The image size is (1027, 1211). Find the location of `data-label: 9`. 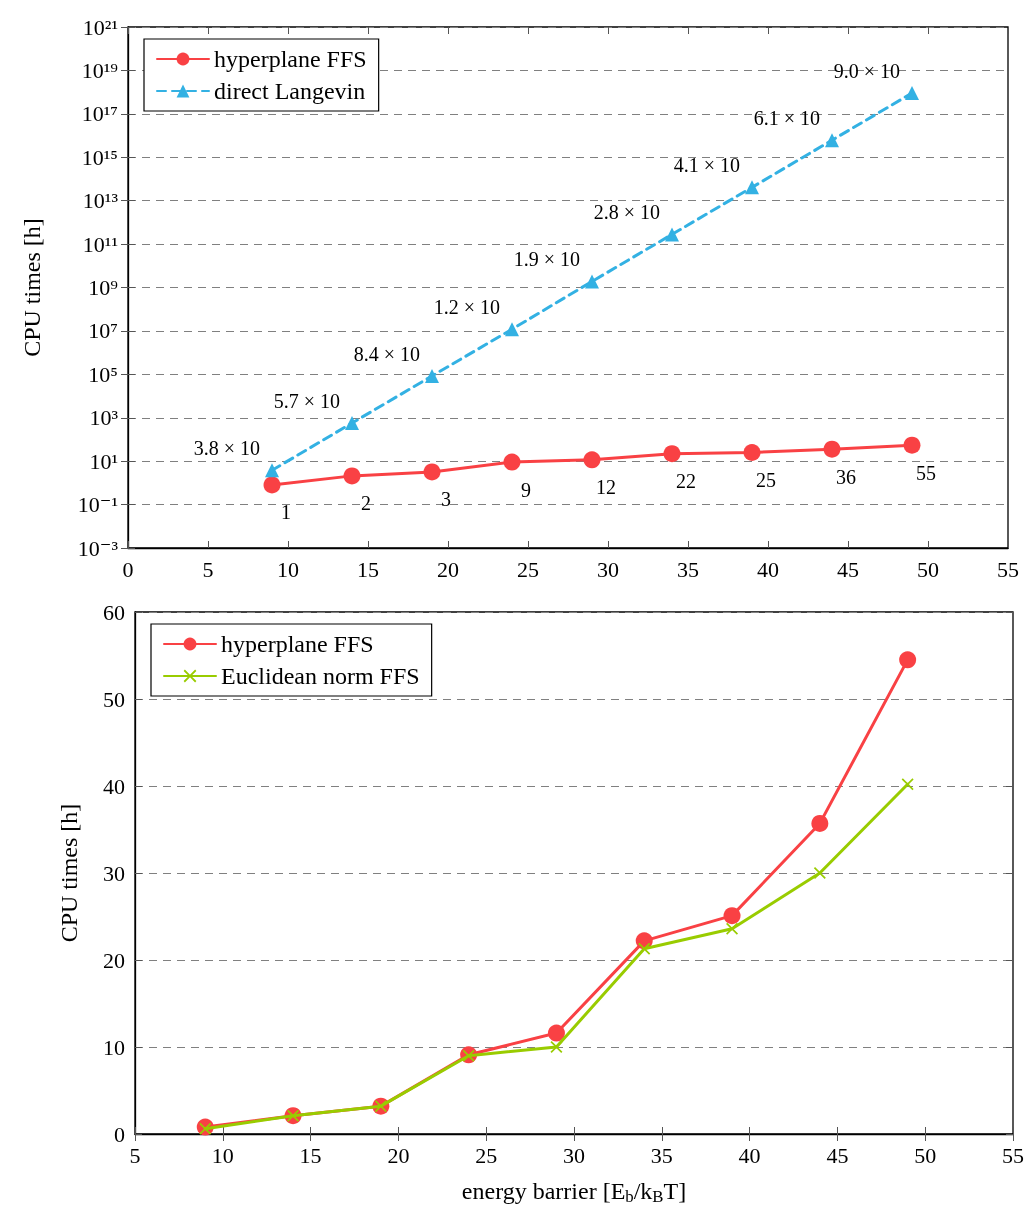

data-label: 9 is located at coordinates (526, 489).